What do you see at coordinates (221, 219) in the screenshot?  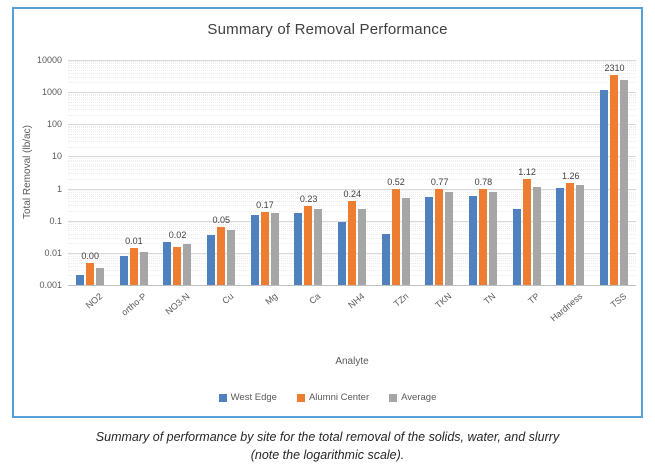 I see `data-label: 0.05` at bounding box center [221, 219].